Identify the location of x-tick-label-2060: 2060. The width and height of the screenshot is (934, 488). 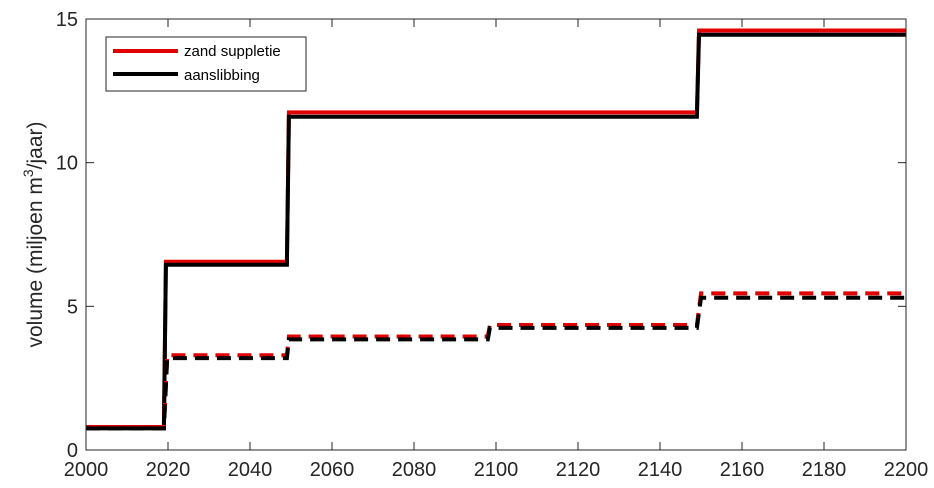
(332, 470).